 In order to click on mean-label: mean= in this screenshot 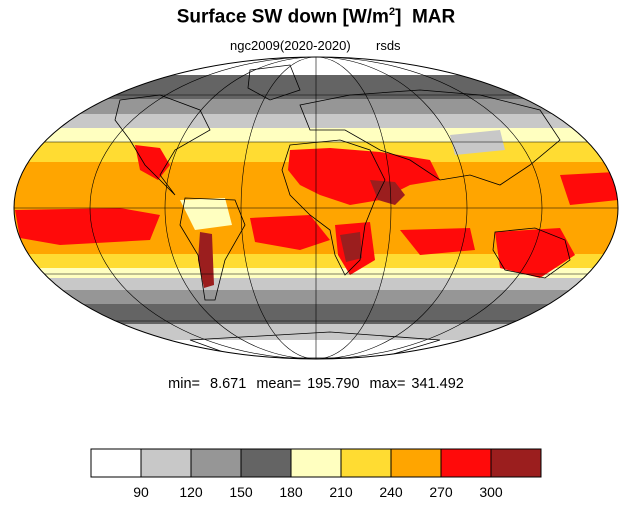, I will do `click(279, 384)`.